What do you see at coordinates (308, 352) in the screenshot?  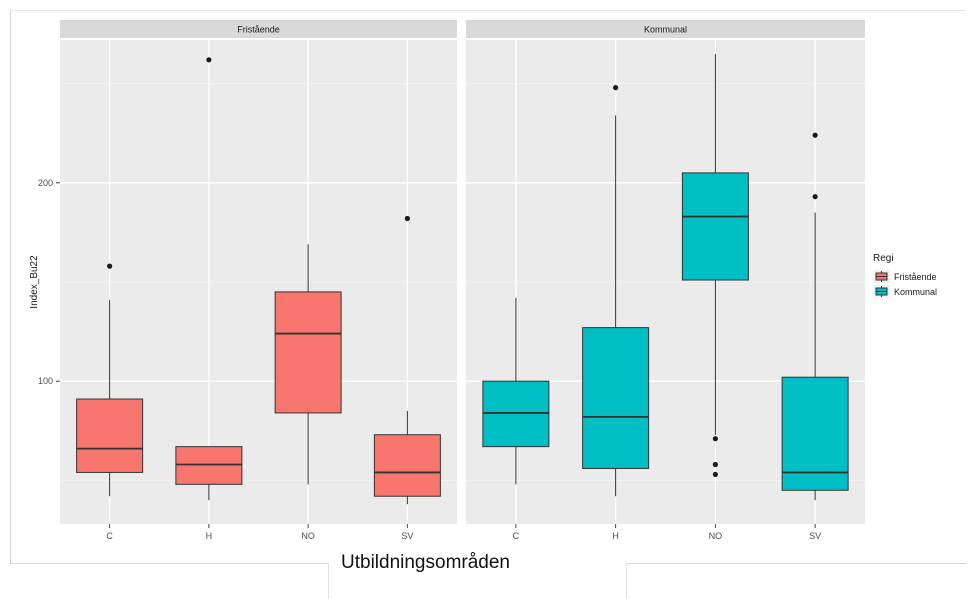 I see `box-Fristående-NO` at bounding box center [308, 352].